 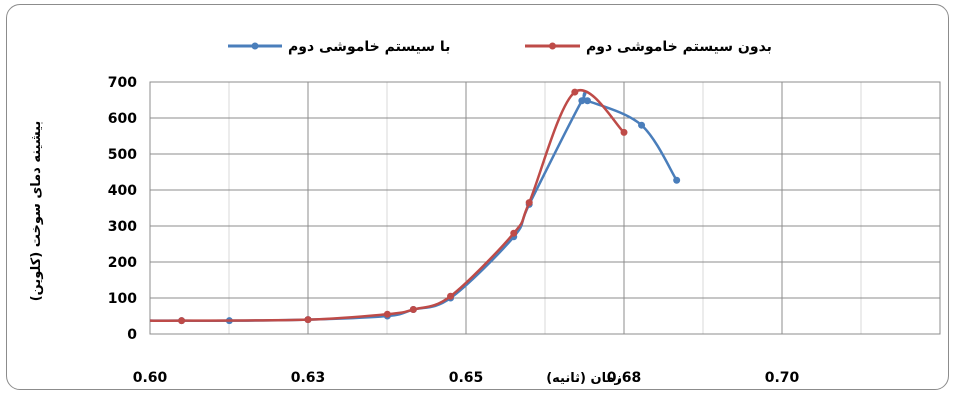 What do you see at coordinates (584, 378) in the screenshot?
I see `x-axis-title: زمان (ثانیه)` at bounding box center [584, 378].